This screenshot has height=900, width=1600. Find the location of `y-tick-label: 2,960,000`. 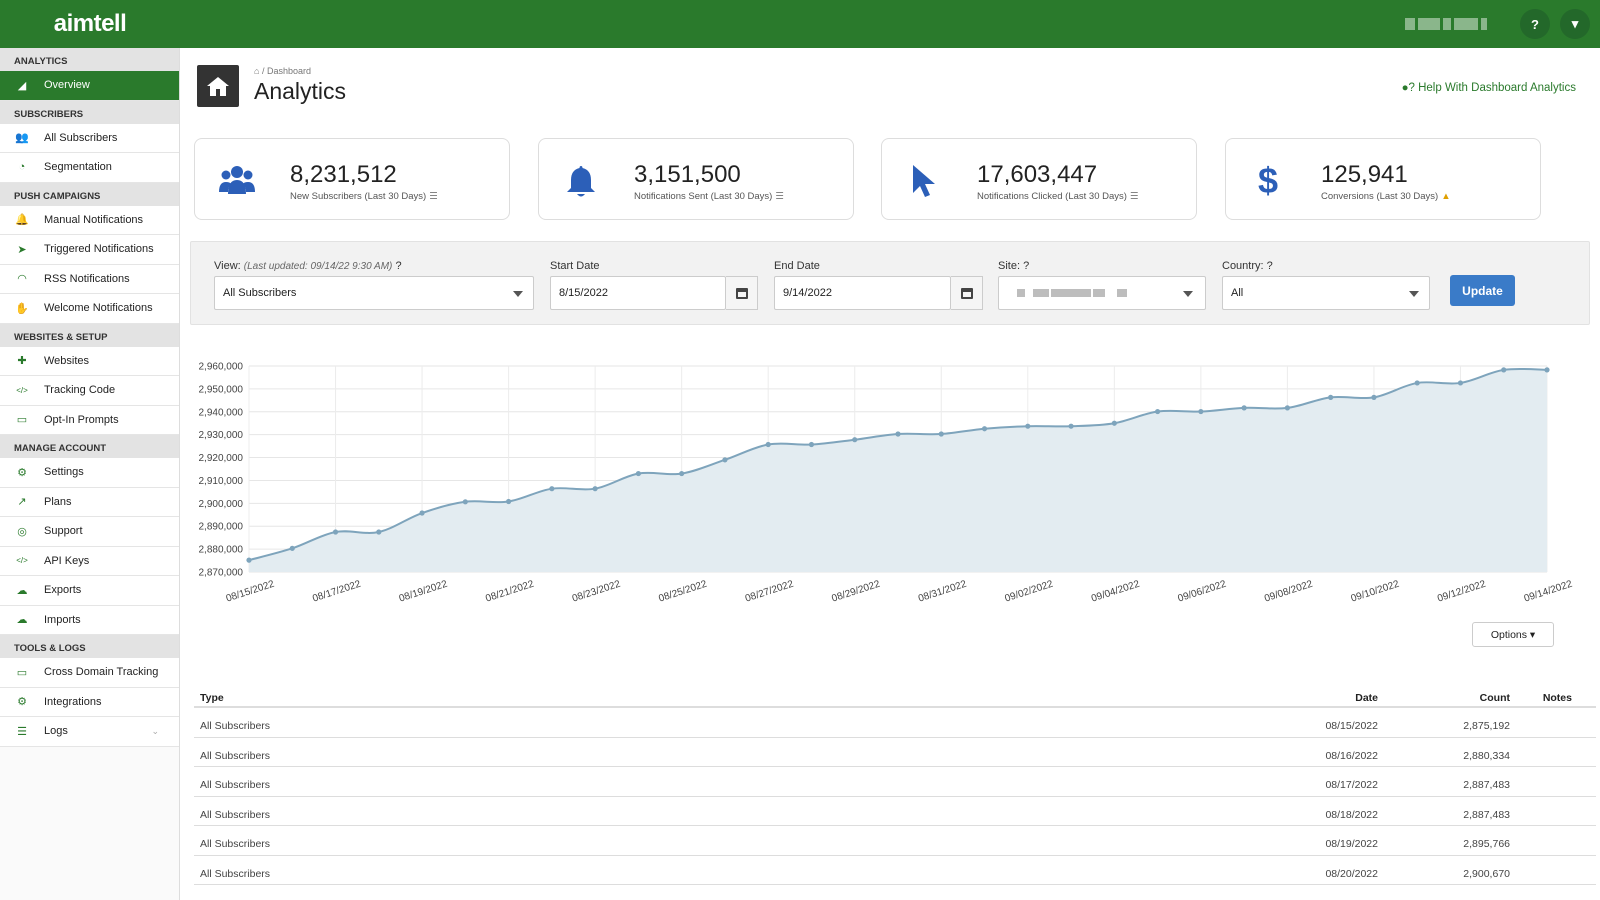

y-tick-label: 2,960,000 is located at coordinates (221, 367).